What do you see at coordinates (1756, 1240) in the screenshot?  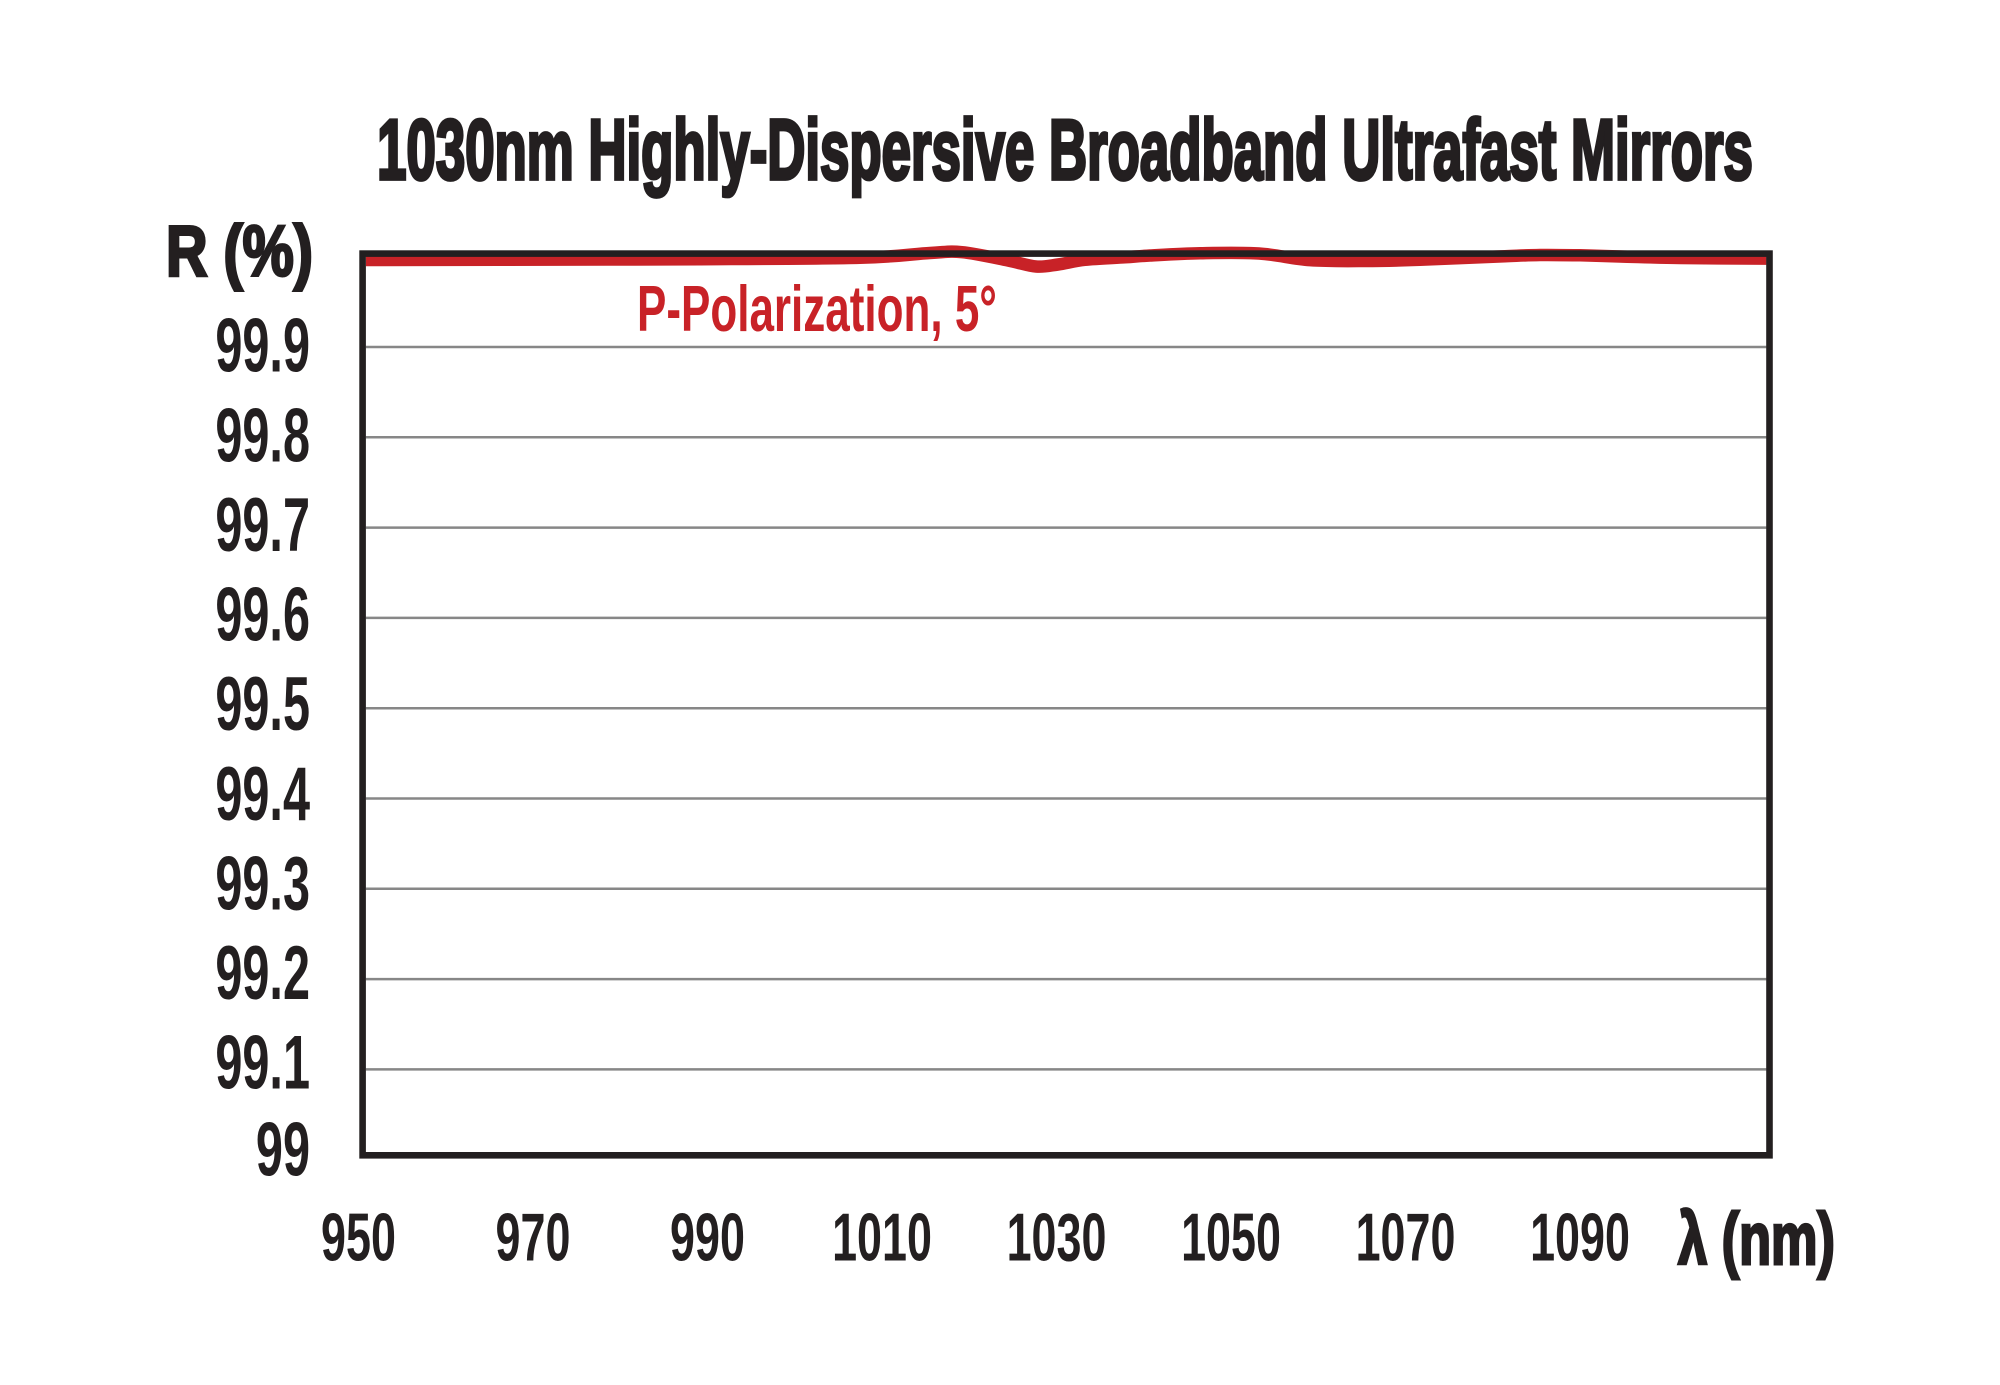 I see `svg-text: λ (nm)` at bounding box center [1756, 1240].